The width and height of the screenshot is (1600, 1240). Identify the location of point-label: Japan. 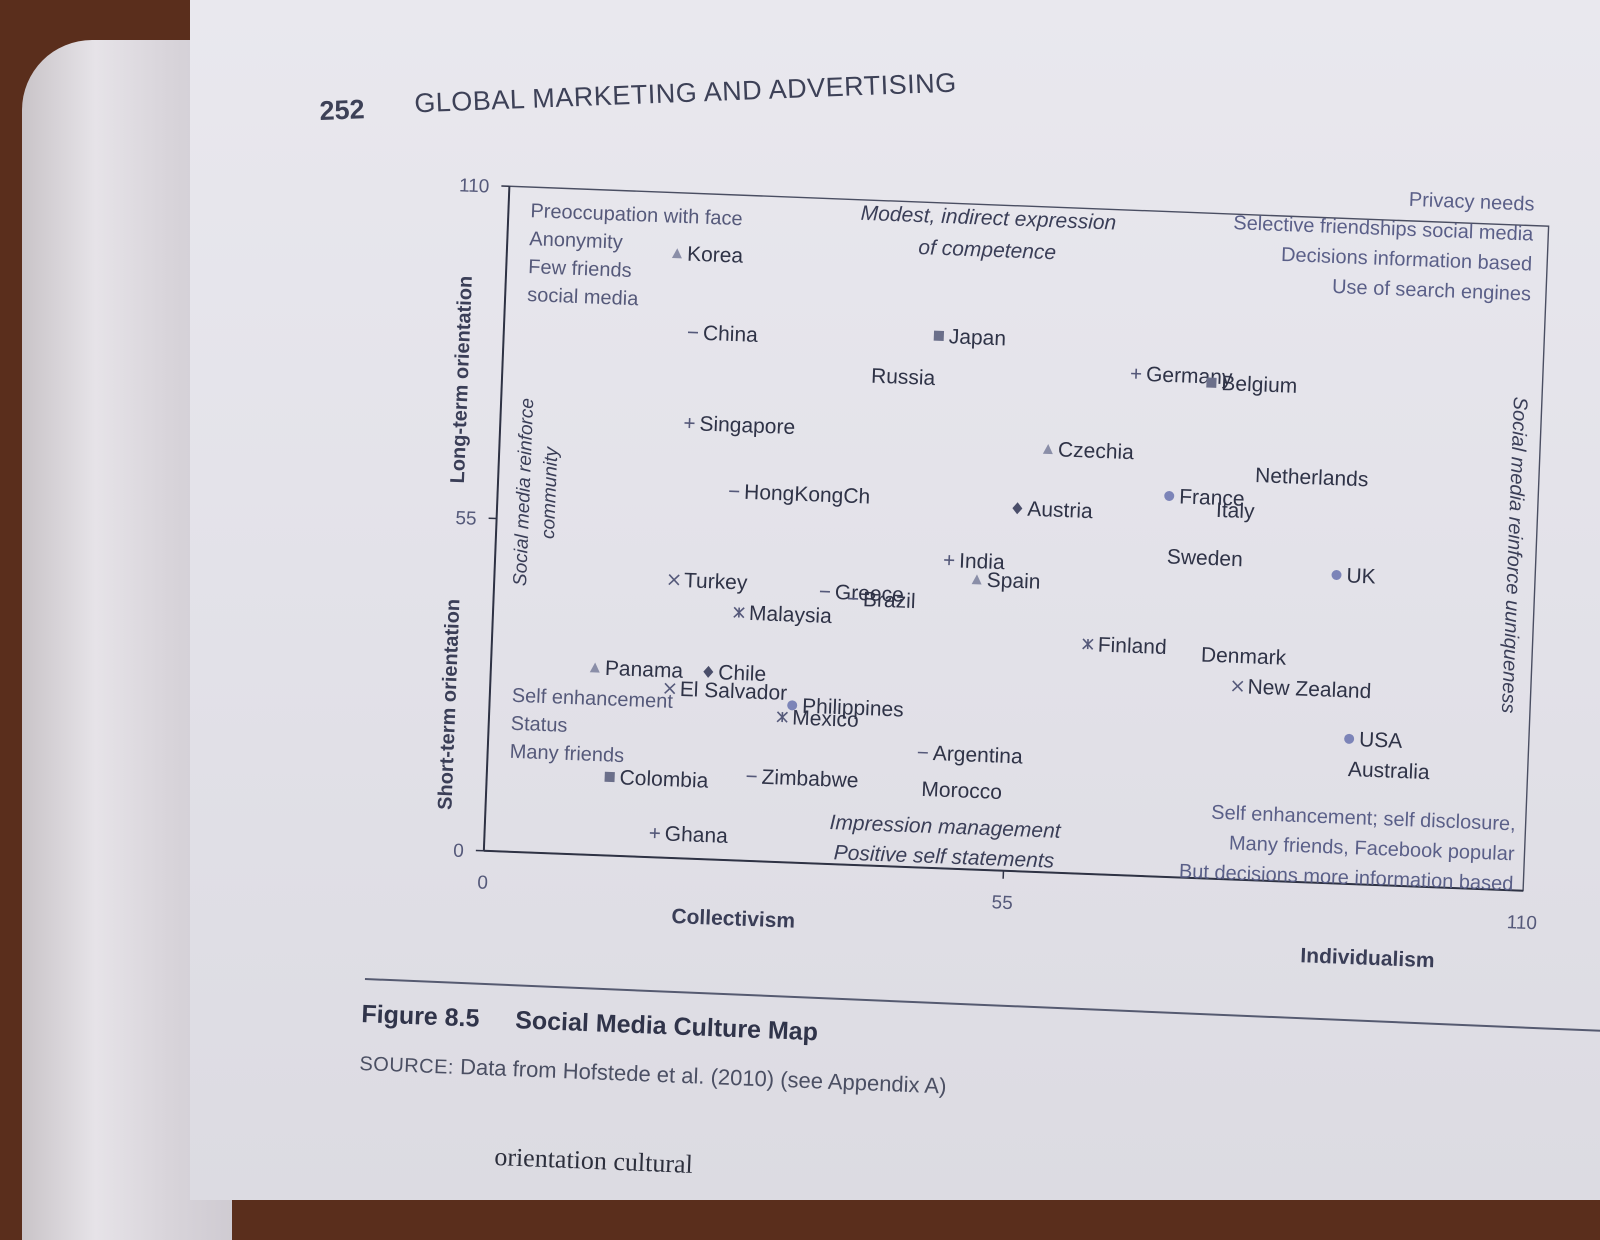
(977, 337).